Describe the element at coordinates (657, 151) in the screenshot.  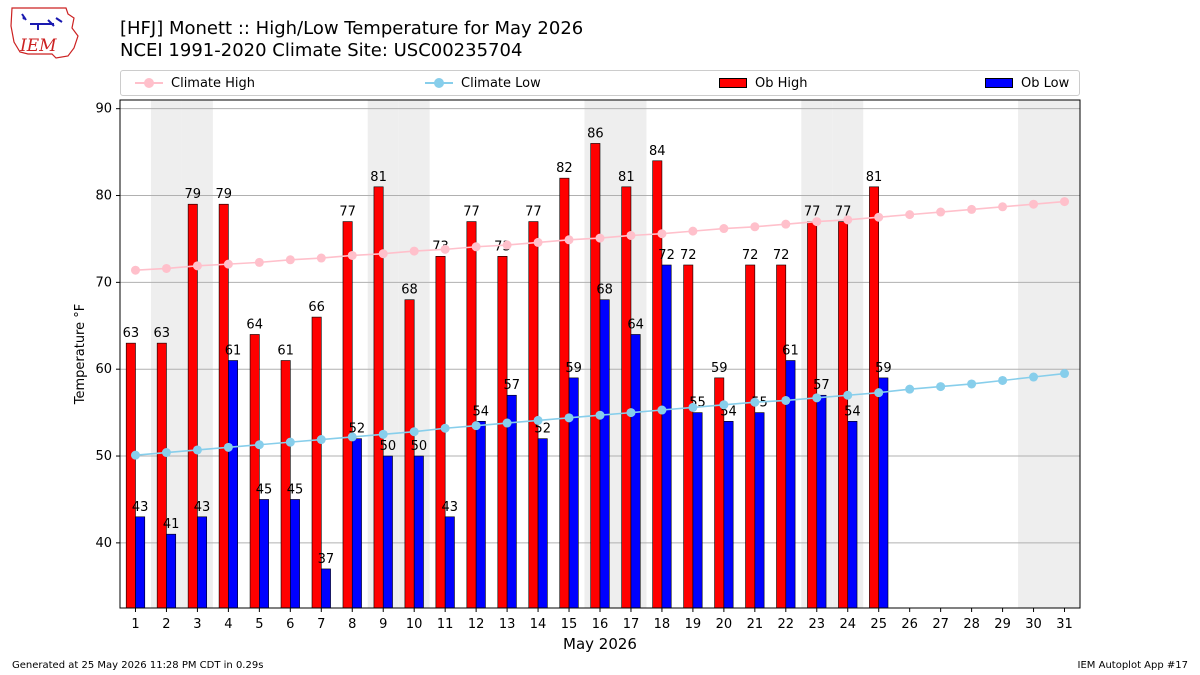
I see `ob-high-label: 84` at that location.